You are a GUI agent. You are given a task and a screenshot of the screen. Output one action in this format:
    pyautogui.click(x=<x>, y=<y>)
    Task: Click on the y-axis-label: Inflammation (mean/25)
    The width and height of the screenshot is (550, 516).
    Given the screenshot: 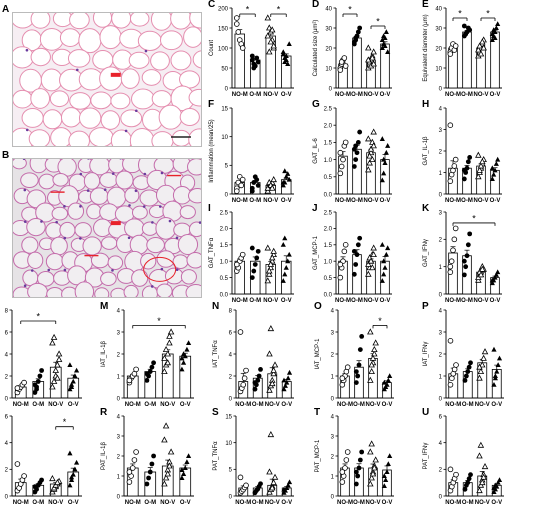 What is the action you would take?
    pyautogui.click(x=212, y=150)
    